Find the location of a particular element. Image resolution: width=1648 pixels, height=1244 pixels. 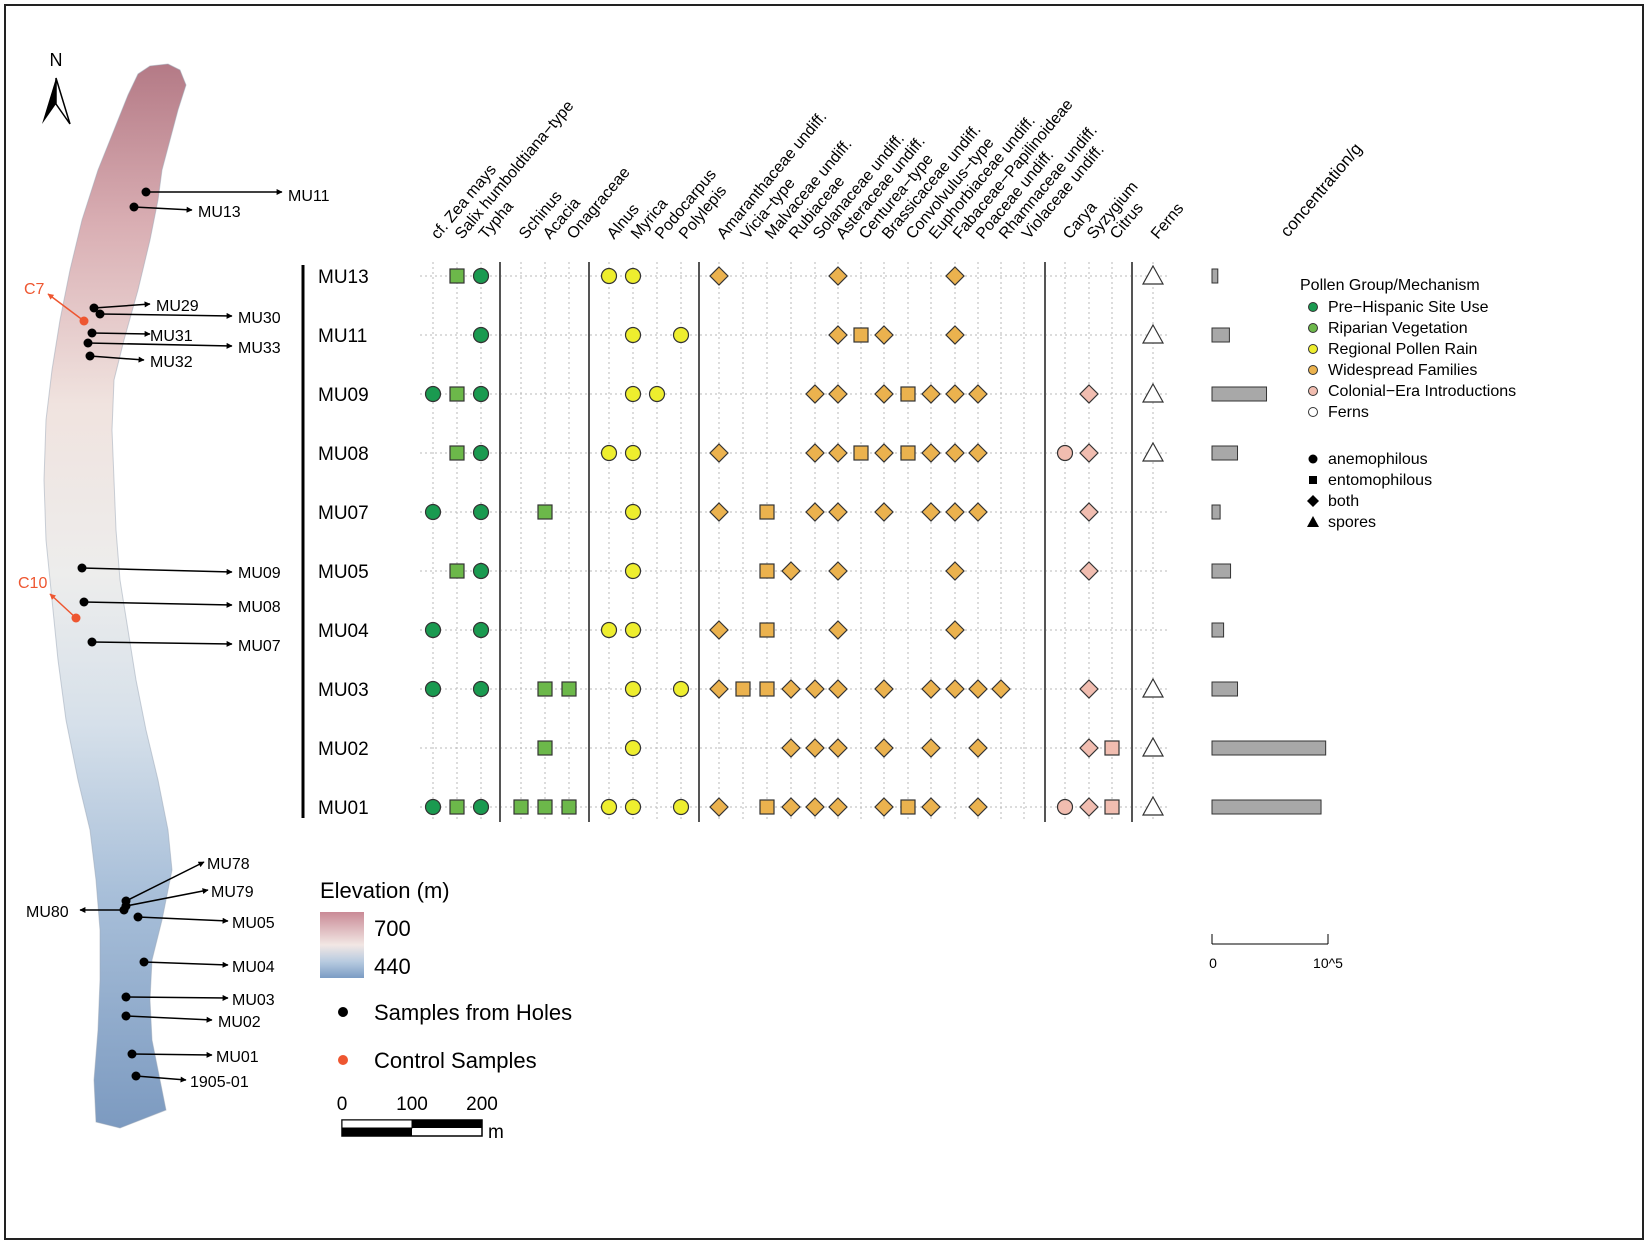

map-sample-label-mu33: MU33 is located at coordinates (259, 348).